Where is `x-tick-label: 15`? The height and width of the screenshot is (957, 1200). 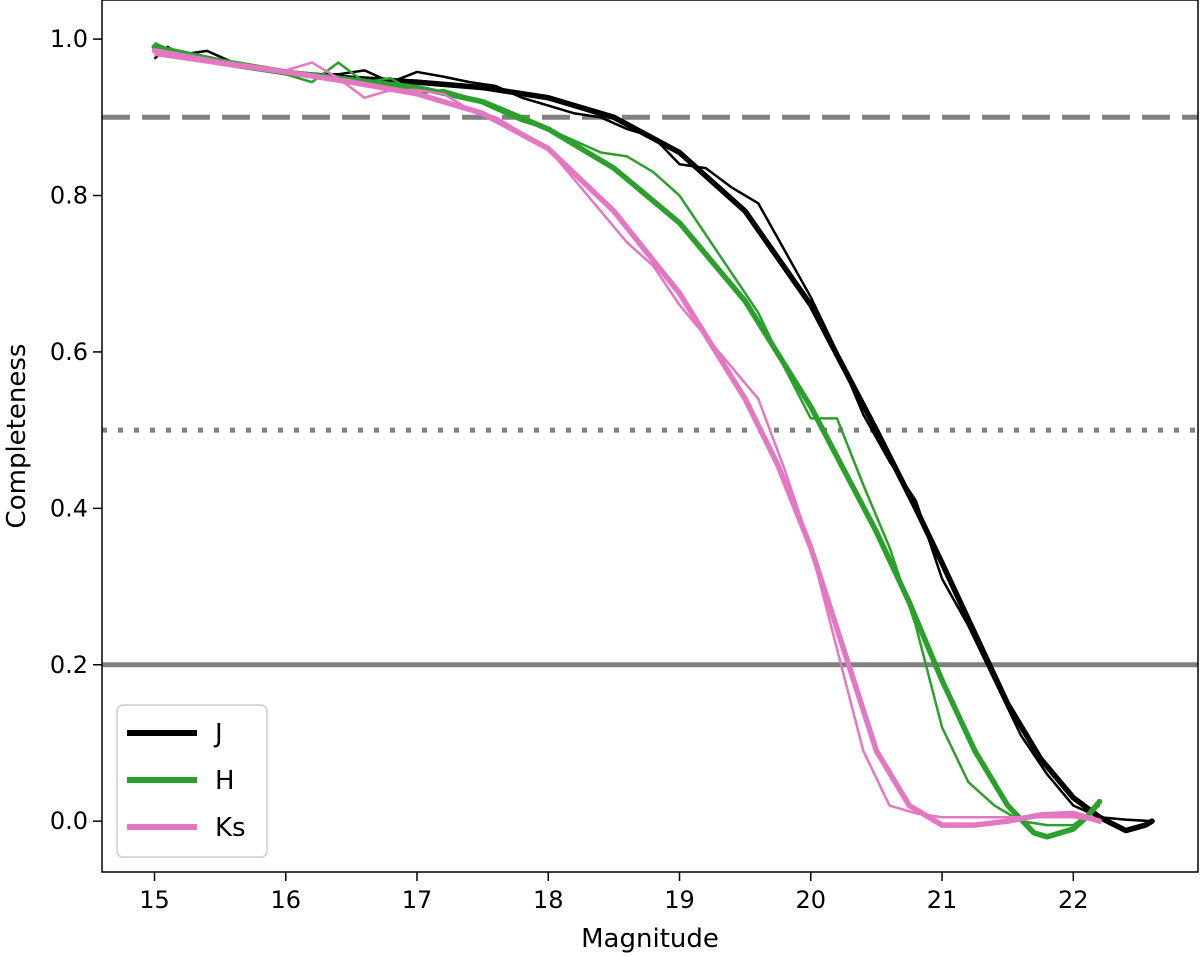 x-tick-label: 15 is located at coordinates (154, 900).